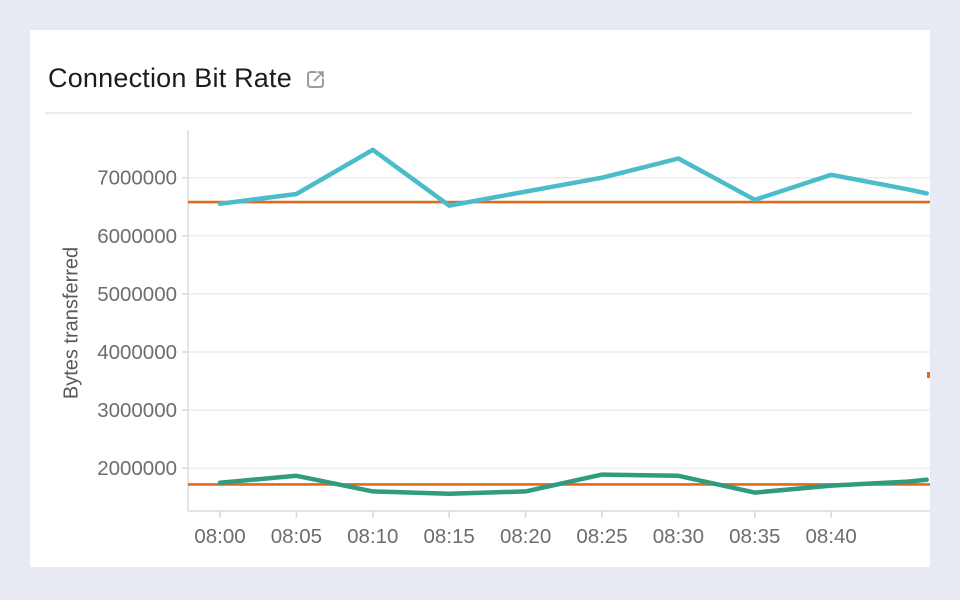 The image size is (960, 600). What do you see at coordinates (71, 323) in the screenshot?
I see `y-axis-label: Bytes transferred` at bounding box center [71, 323].